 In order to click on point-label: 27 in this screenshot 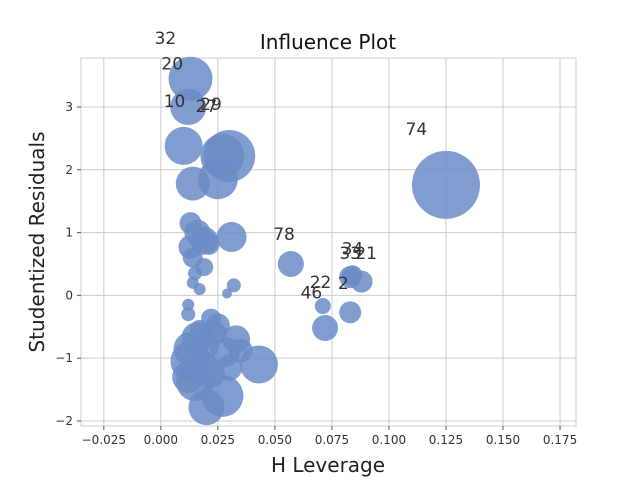, I will do `click(207, 107)`.